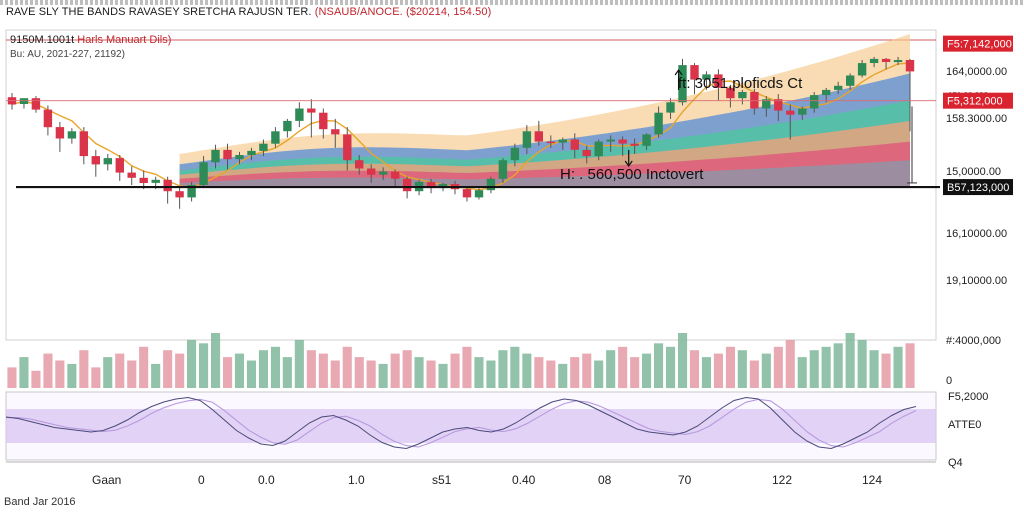 The image size is (1024, 512). I want to click on y-tick-label: 158.3000.00, so click(976, 119).